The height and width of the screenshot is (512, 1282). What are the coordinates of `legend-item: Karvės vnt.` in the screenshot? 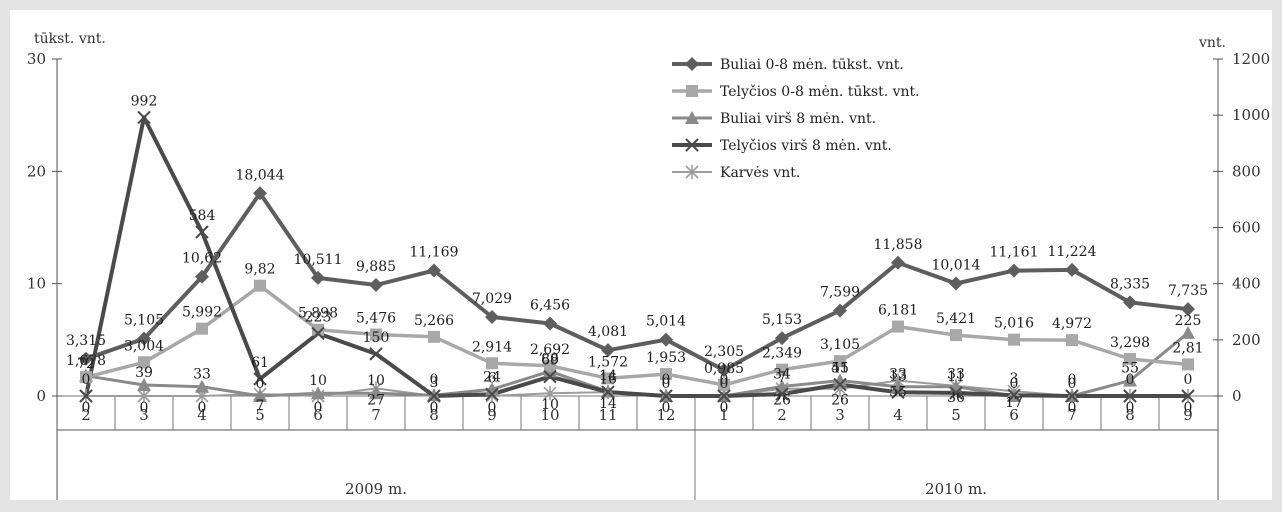 It's located at (736, 173).